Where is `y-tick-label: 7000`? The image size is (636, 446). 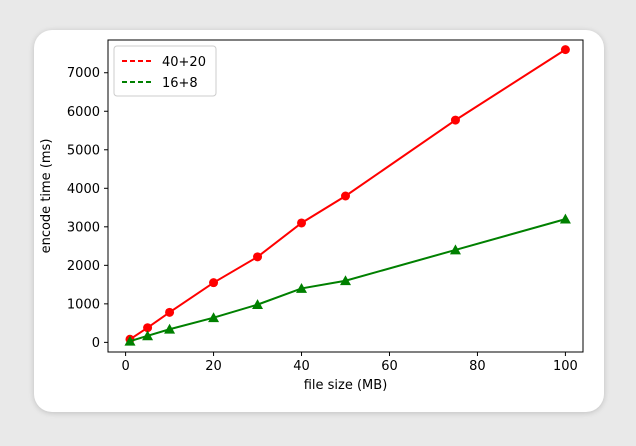 y-tick-label: 7000 is located at coordinates (83, 73).